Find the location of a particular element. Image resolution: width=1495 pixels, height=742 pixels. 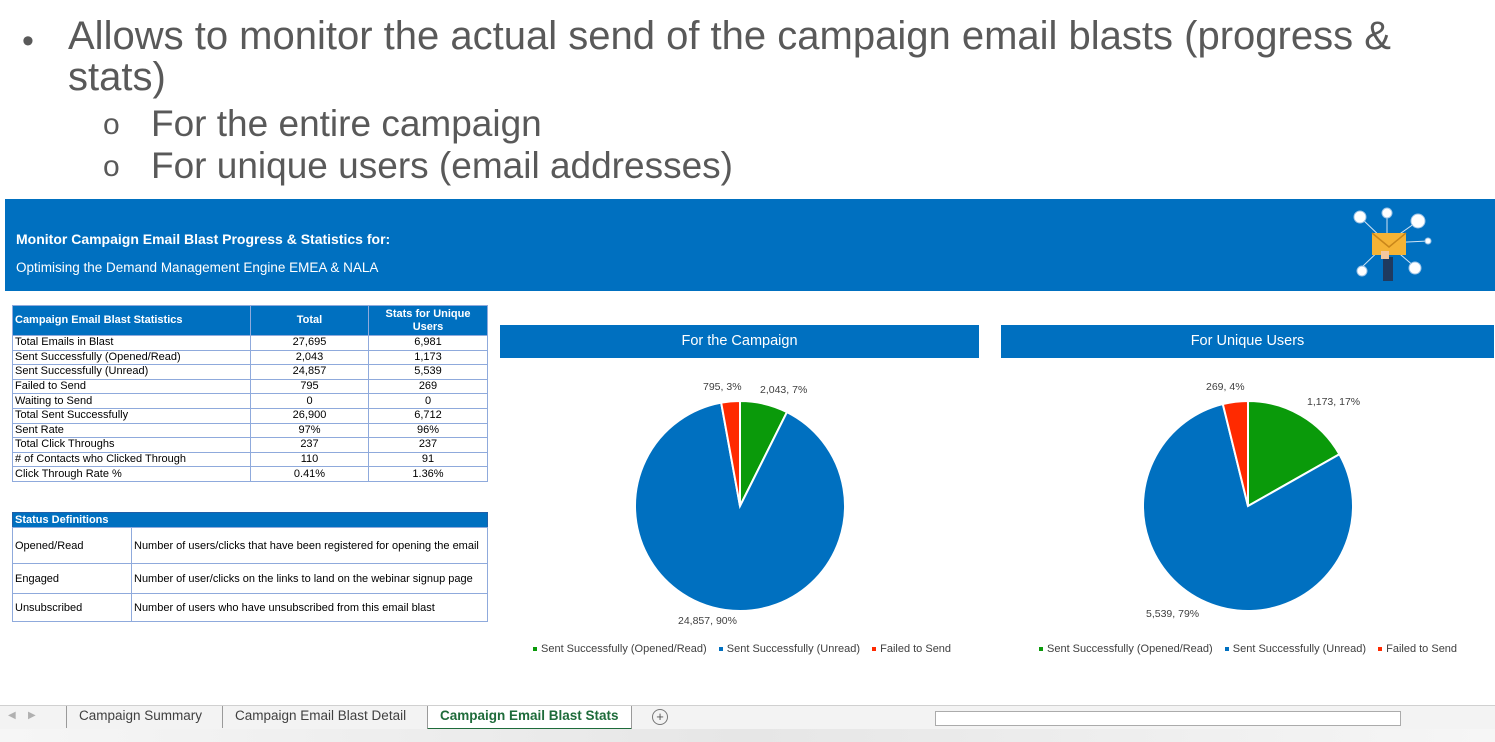

table-row: Sent Rate 97% 96% is located at coordinates (250, 430).